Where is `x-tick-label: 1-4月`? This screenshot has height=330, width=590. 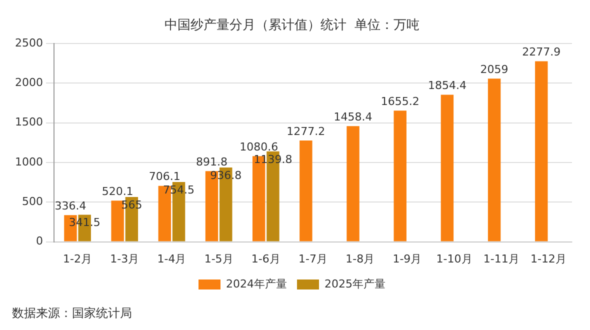
x-tick-label: 1-4月 is located at coordinates (171, 259).